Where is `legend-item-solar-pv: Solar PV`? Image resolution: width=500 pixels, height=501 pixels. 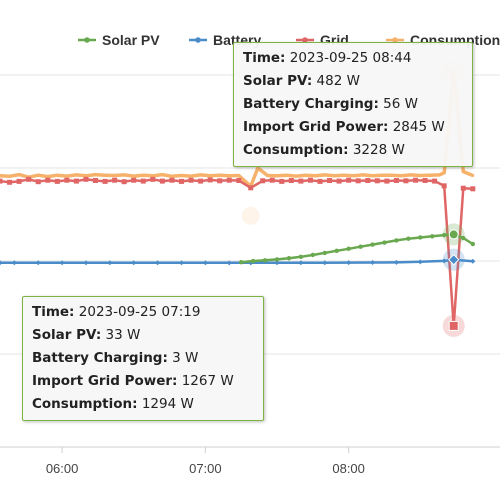
legend-item-solar-pv: Solar PV is located at coordinates (119, 40).